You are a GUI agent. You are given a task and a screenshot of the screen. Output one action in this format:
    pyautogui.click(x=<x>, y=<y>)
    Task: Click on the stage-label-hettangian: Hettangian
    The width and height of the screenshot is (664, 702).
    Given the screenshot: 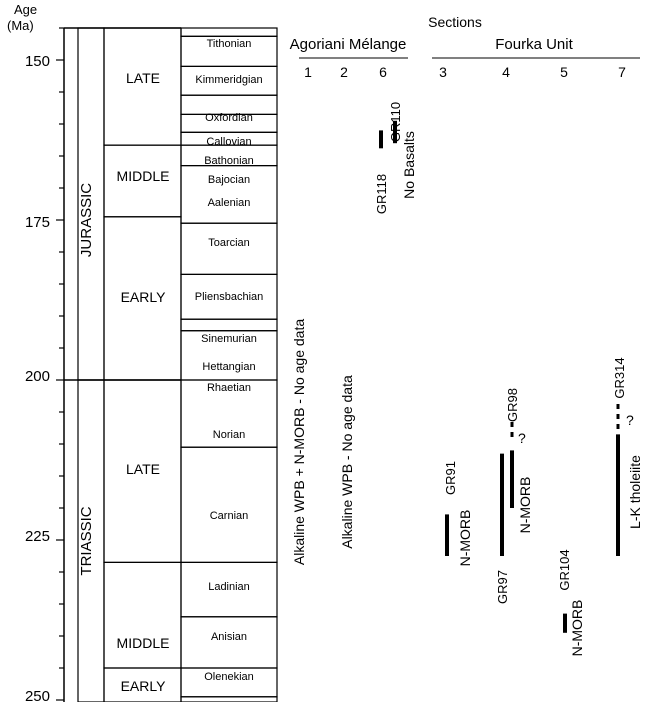 What is the action you would take?
    pyautogui.click(x=228, y=367)
    